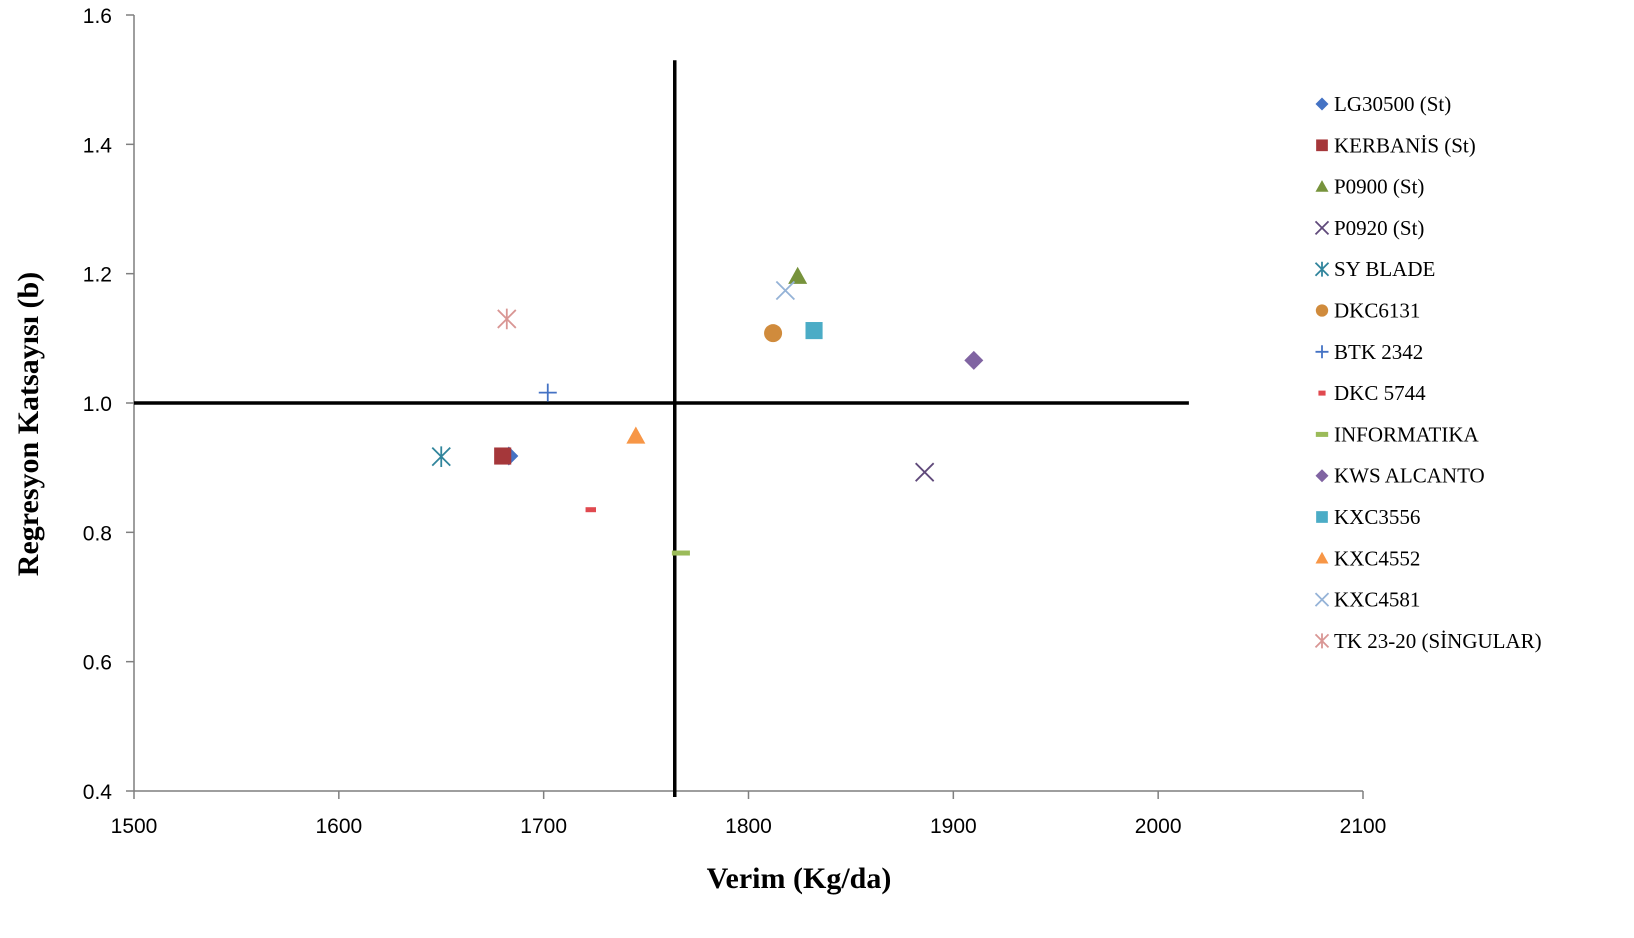  What do you see at coordinates (1377, 558) in the screenshot?
I see `legend-label: KXC4552` at bounding box center [1377, 558].